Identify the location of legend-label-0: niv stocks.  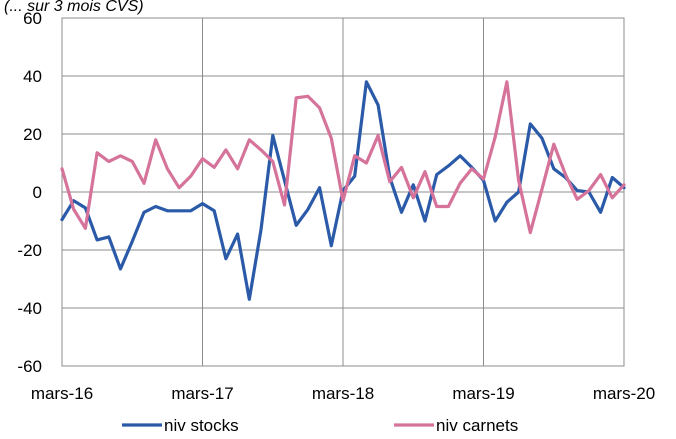
(201, 425).